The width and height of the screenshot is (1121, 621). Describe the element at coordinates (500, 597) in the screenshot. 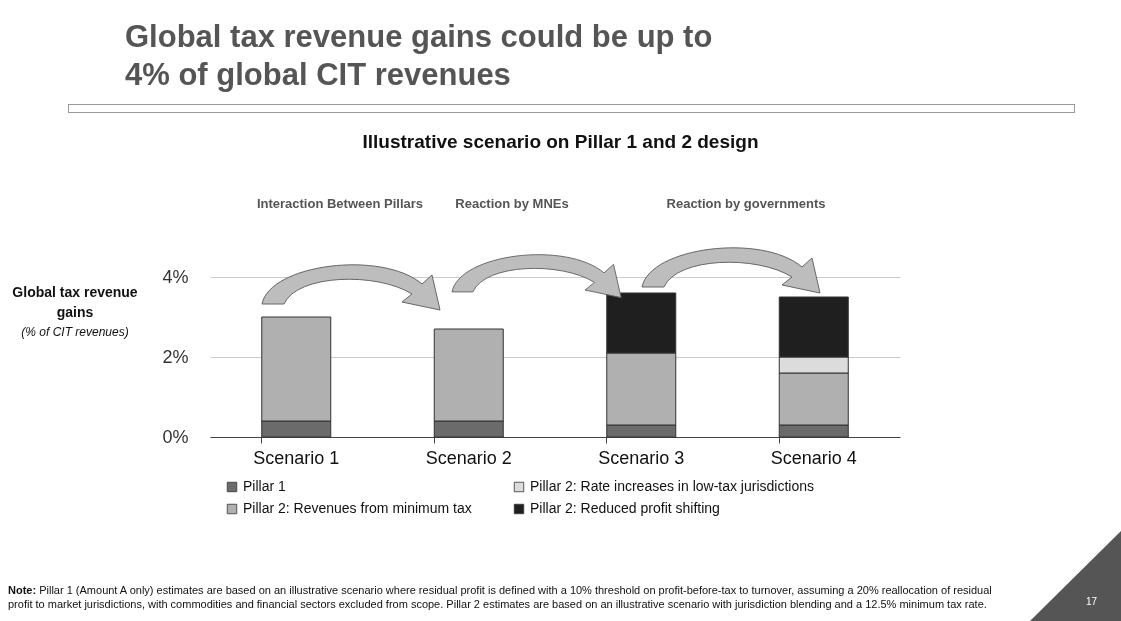

I see `text: Note: Pillar 1 (Amount A only) estimates are based on an illustrative scenario where residual profit is defined with a 10% threshold on profit-before-tax to turnover, assuming a 20% reallocation of residual profit to market jurisdictions, with commodities and financial sectors excluded from scope. Pillar 2 estimates are based on an illustrative scenario with jurisdiction blending and a 12.5% minimum tax rate.` at that location.